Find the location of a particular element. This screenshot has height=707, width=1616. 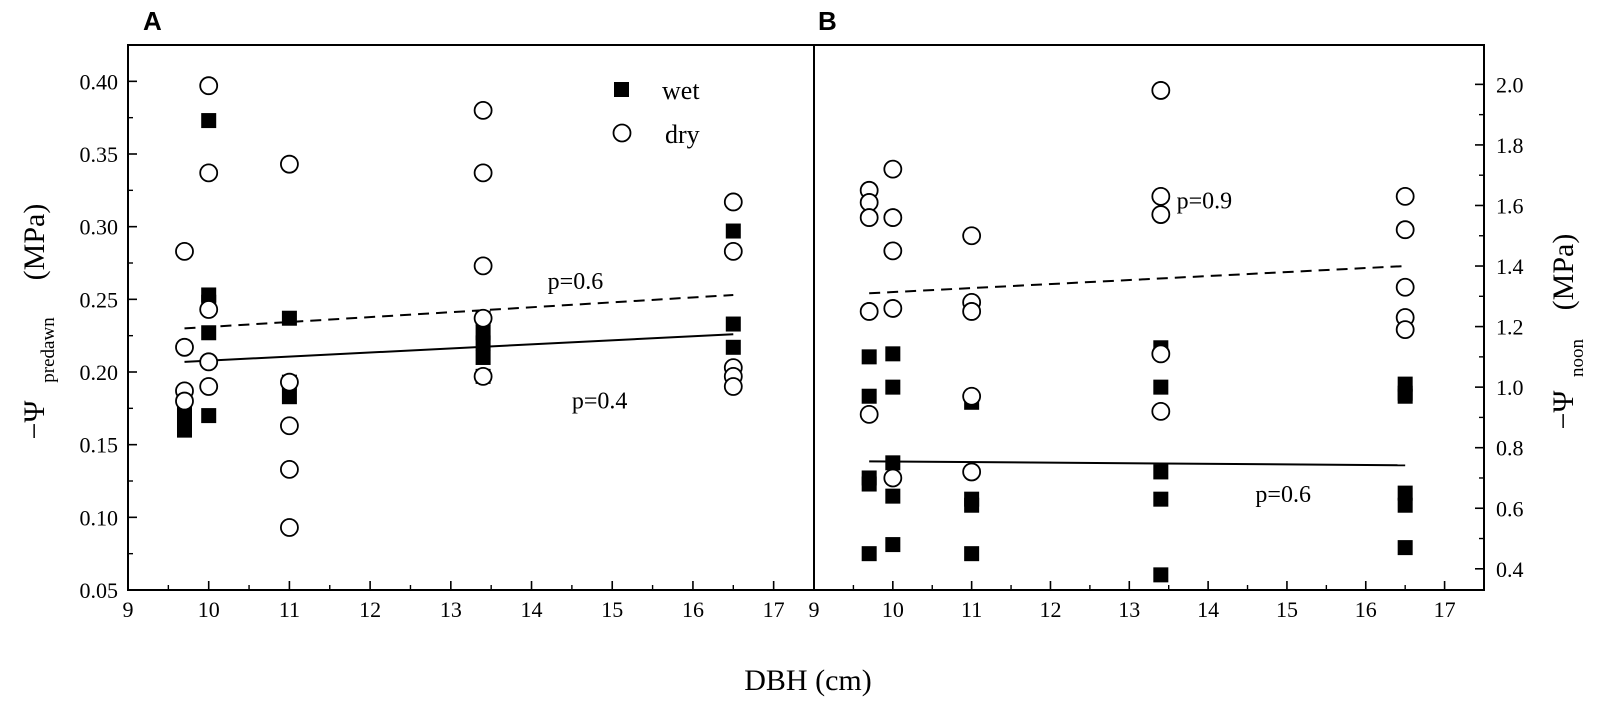

panel-a-y-tick-label: 0.35 is located at coordinates (99, 154).